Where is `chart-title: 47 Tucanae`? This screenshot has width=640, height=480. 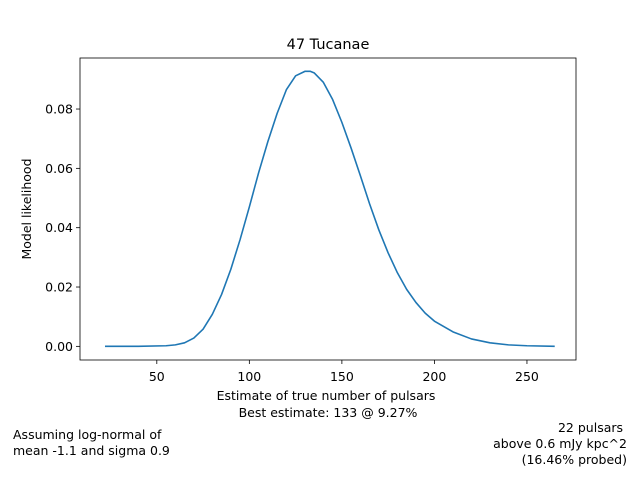 chart-title: 47 Tucanae is located at coordinates (328, 45).